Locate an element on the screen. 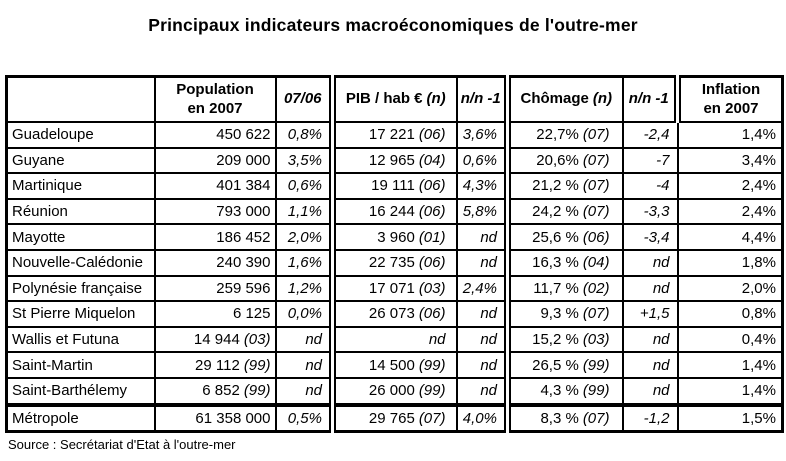  population-growth-cell: 1,6% is located at coordinates (304, 262).